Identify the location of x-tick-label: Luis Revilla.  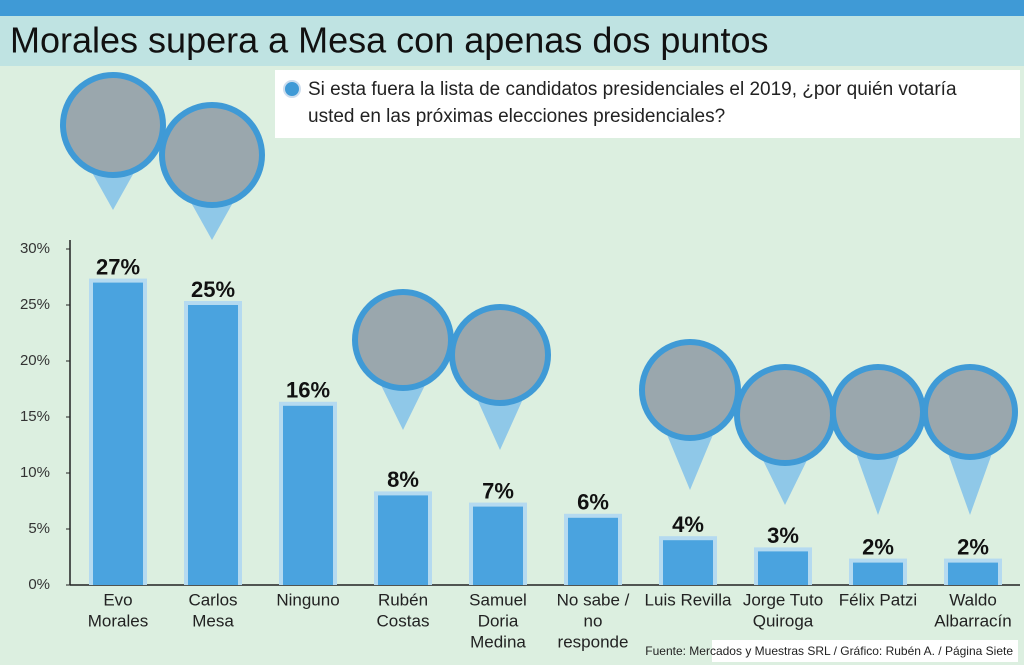
(688, 599).